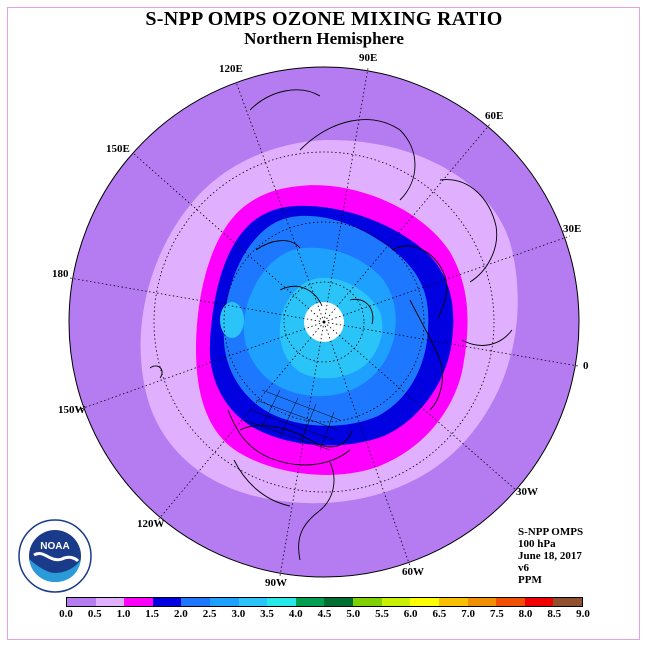  I want to click on lon-label-30e: 30E, so click(572, 229).